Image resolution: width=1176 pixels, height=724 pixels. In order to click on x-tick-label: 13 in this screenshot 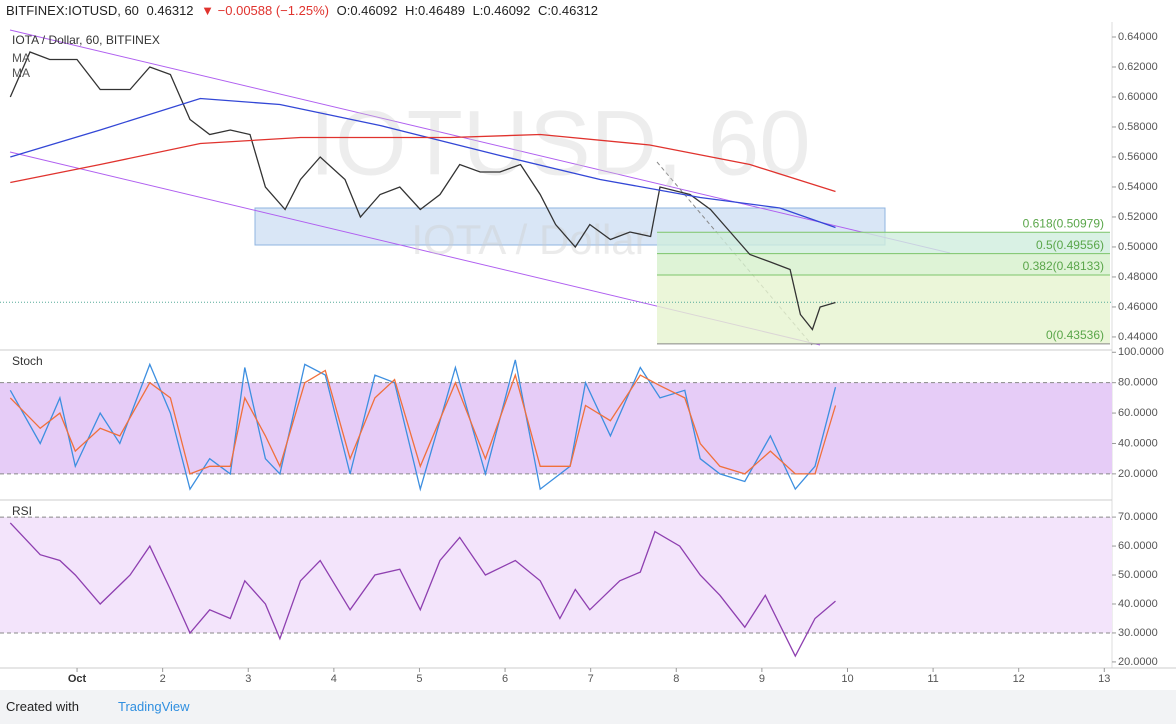, I will do `click(1104, 679)`.